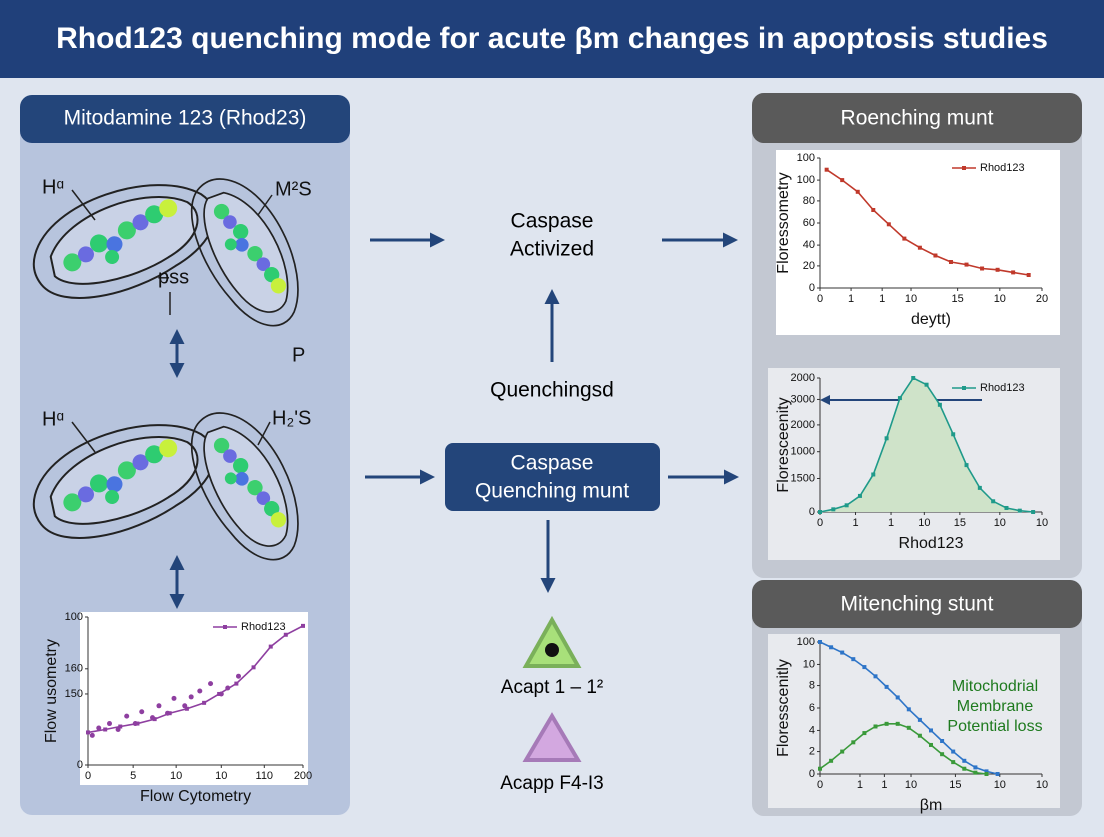  Describe the element at coordinates (812, 288) in the screenshot. I see `y-tick-label: 0` at that location.